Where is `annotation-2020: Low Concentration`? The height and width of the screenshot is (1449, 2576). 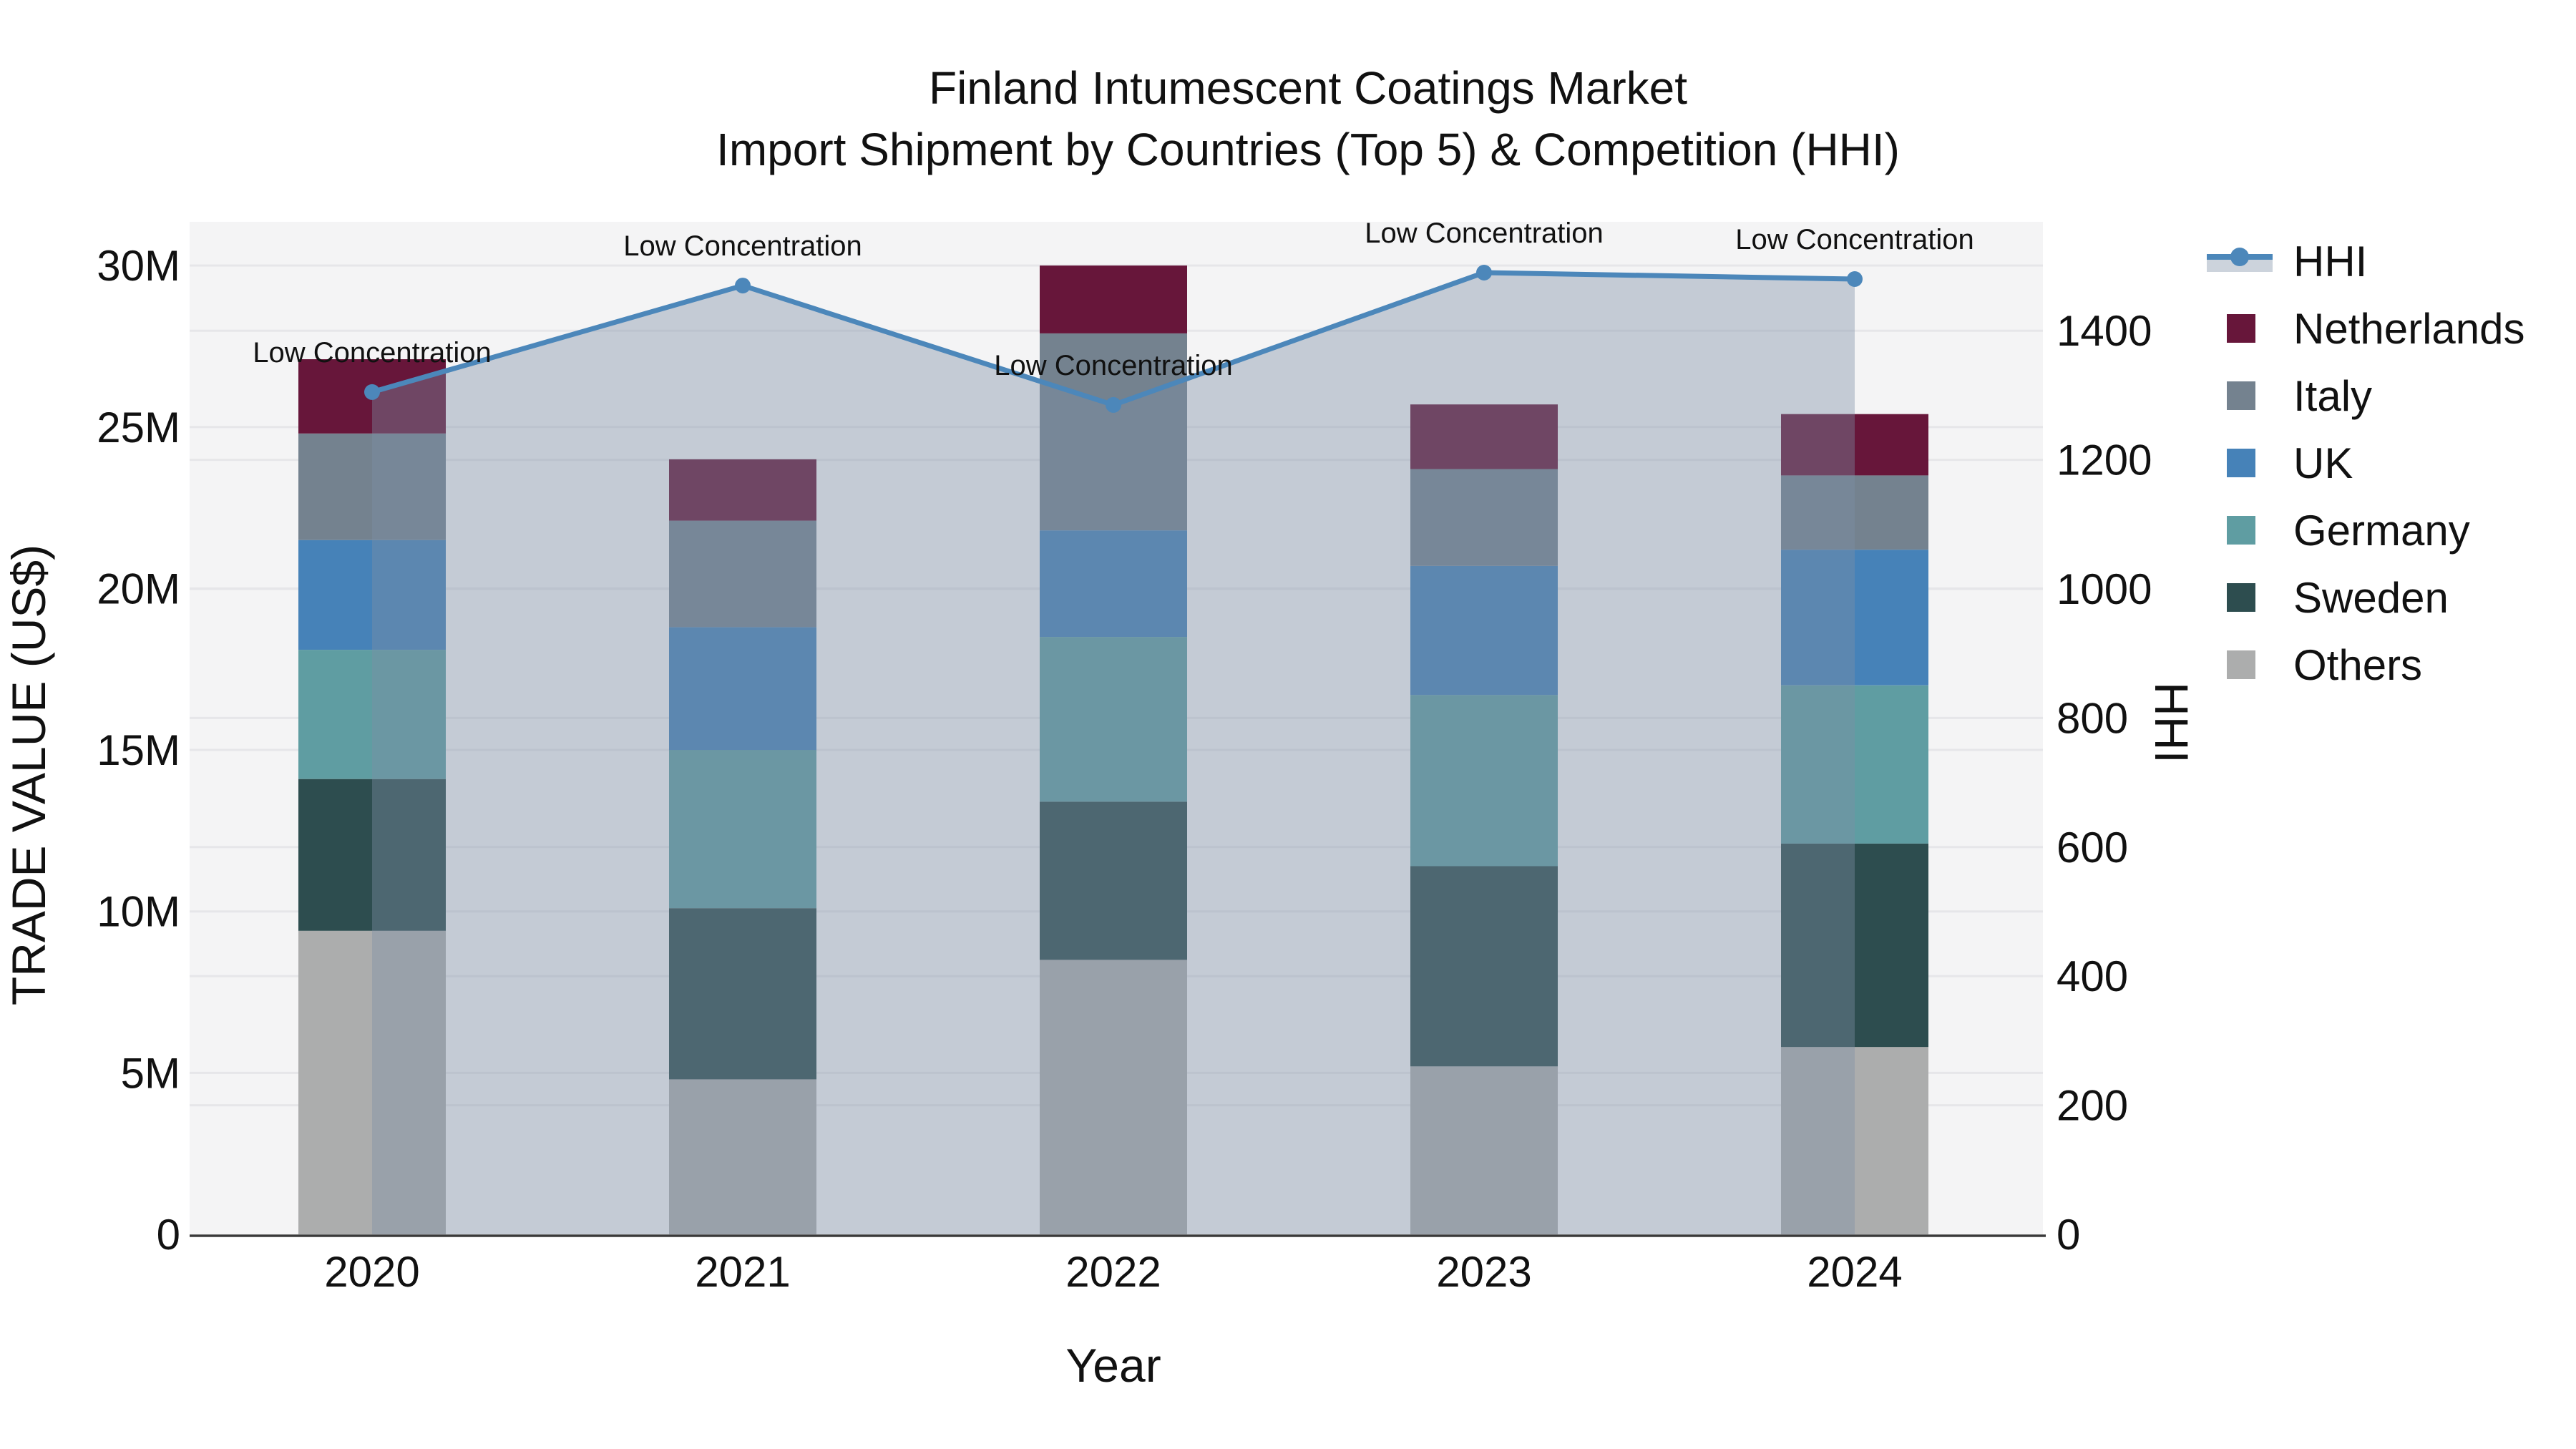 annotation-2020: Low Concentration is located at coordinates (372, 353).